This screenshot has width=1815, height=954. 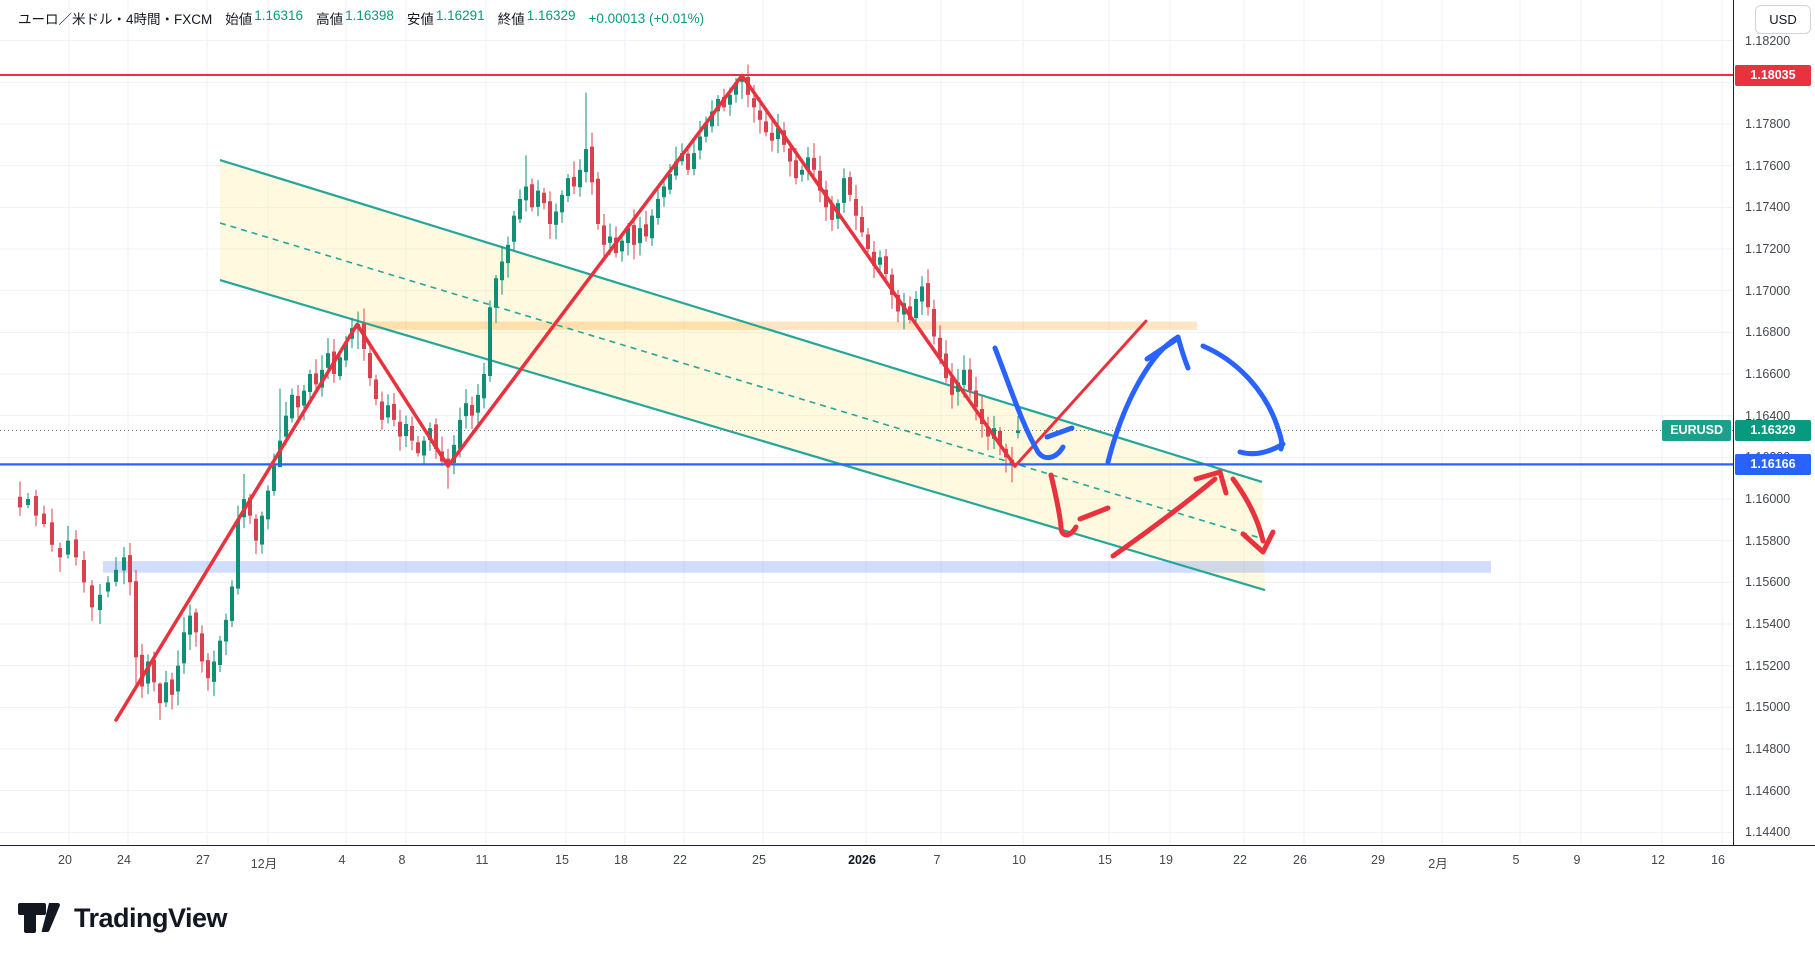 What do you see at coordinates (1768, 498) in the screenshot?
I see `price-tick-label: 1.16000` at bounding box center [1768, 498].